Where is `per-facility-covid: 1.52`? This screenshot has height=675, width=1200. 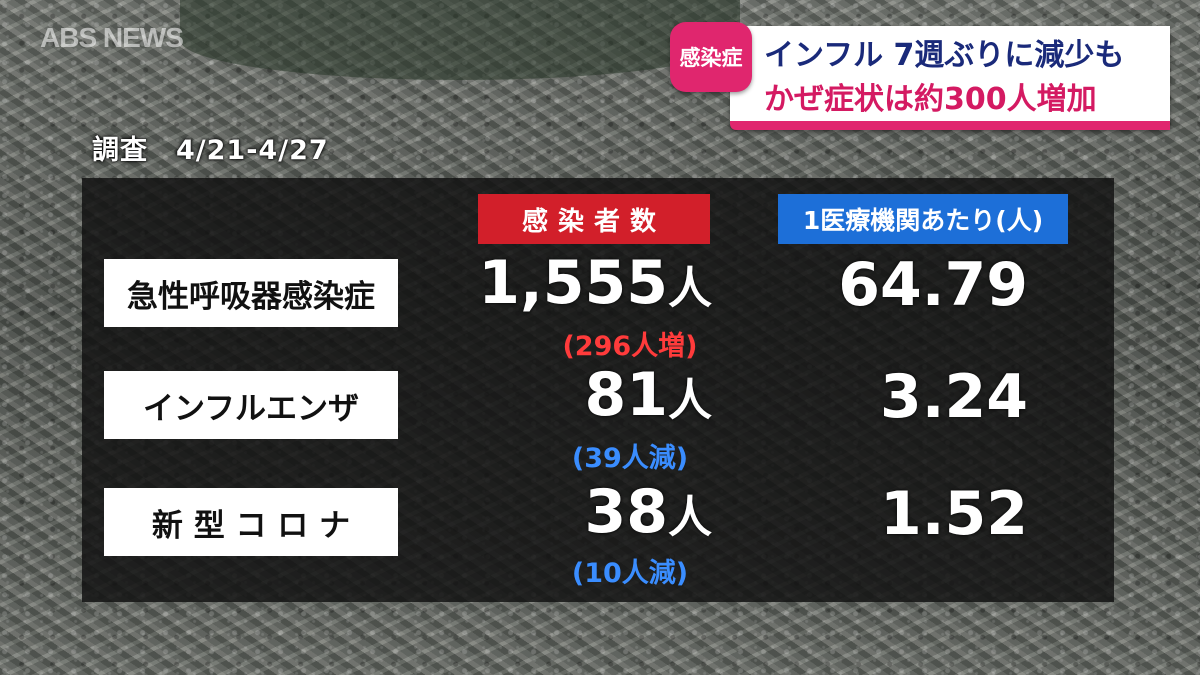 per-facility-covid: 1.52 is located at coordinates (953, 514).